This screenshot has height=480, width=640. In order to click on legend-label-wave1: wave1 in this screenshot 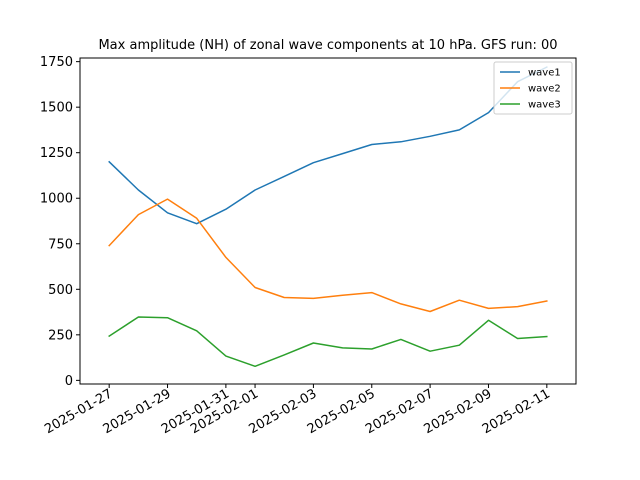, I will do `click(544, 73)`.